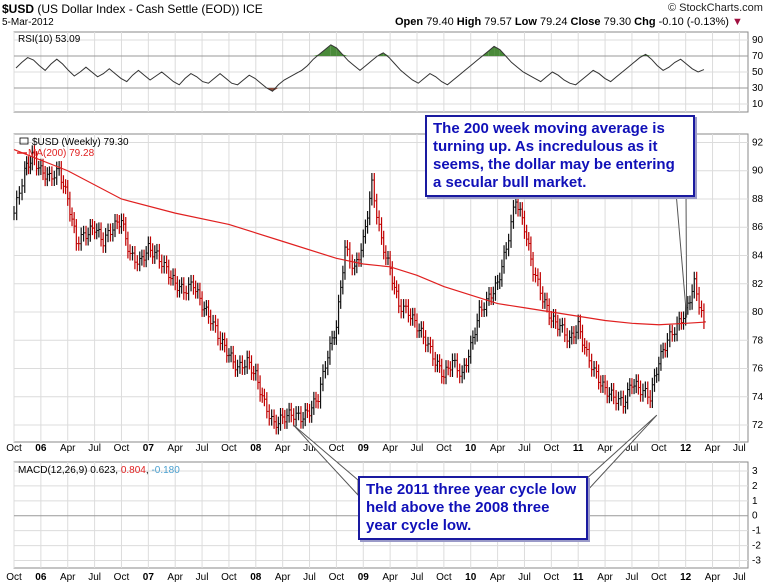  Describe the element at coordinates (24, 141) in the screenshot. I see `price-legend-icon` at that location.